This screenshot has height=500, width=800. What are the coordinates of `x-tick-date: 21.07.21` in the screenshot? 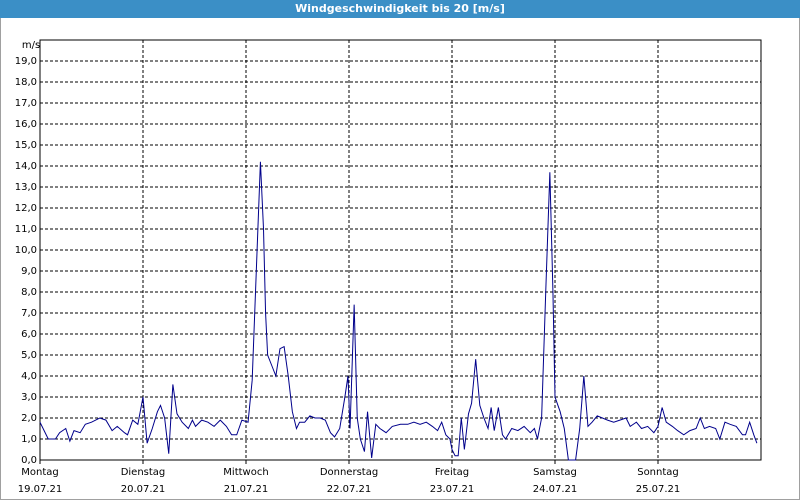 It's located at (246, 489).